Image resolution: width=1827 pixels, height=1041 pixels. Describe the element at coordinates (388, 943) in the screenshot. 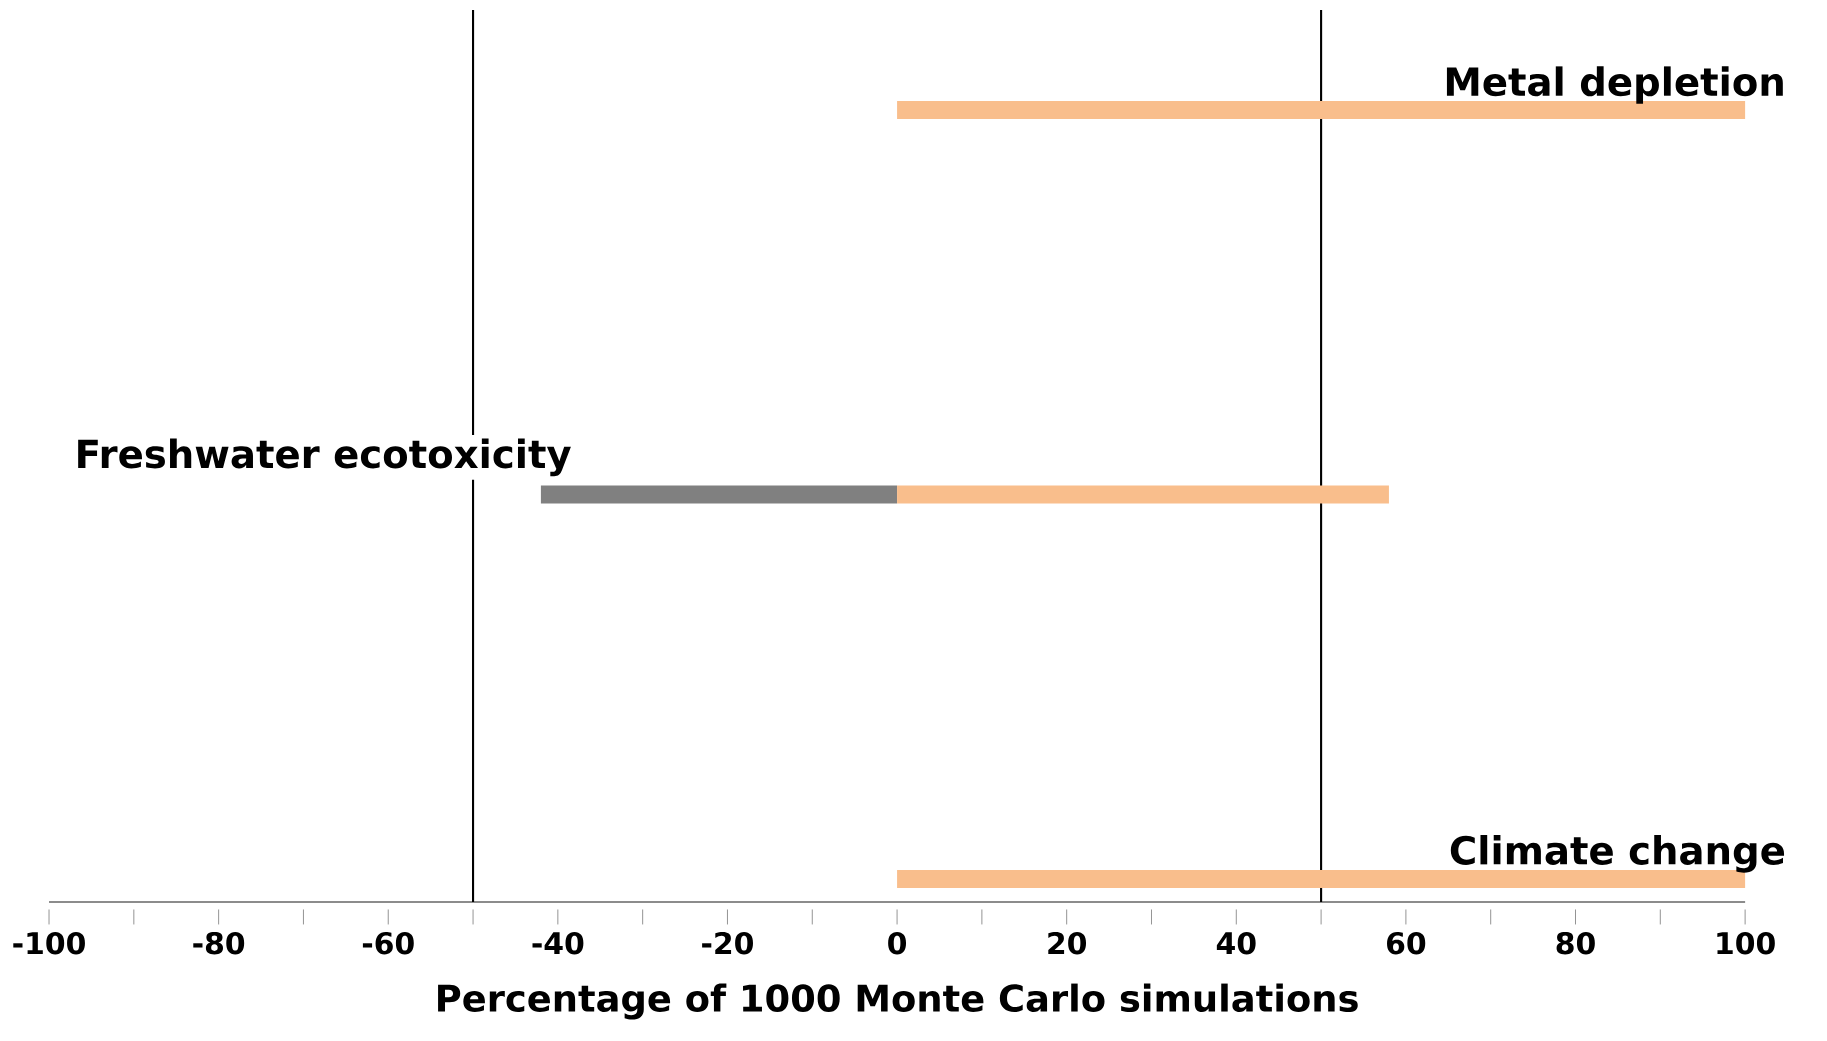

I see `x-tick-label: -60` at that location.